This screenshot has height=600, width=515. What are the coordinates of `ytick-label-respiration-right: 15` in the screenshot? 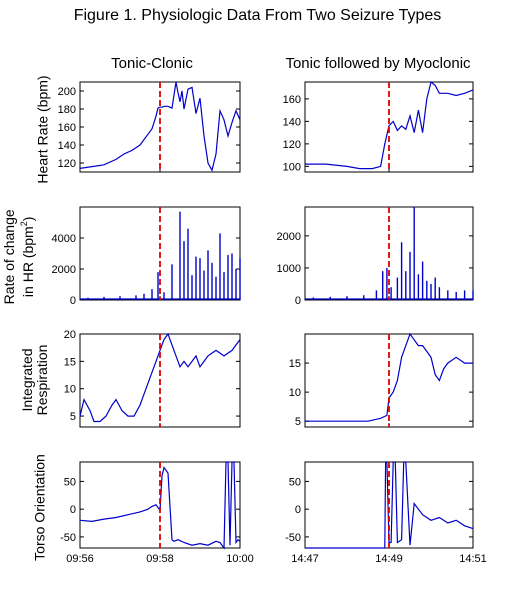 It's located at (295, 364).